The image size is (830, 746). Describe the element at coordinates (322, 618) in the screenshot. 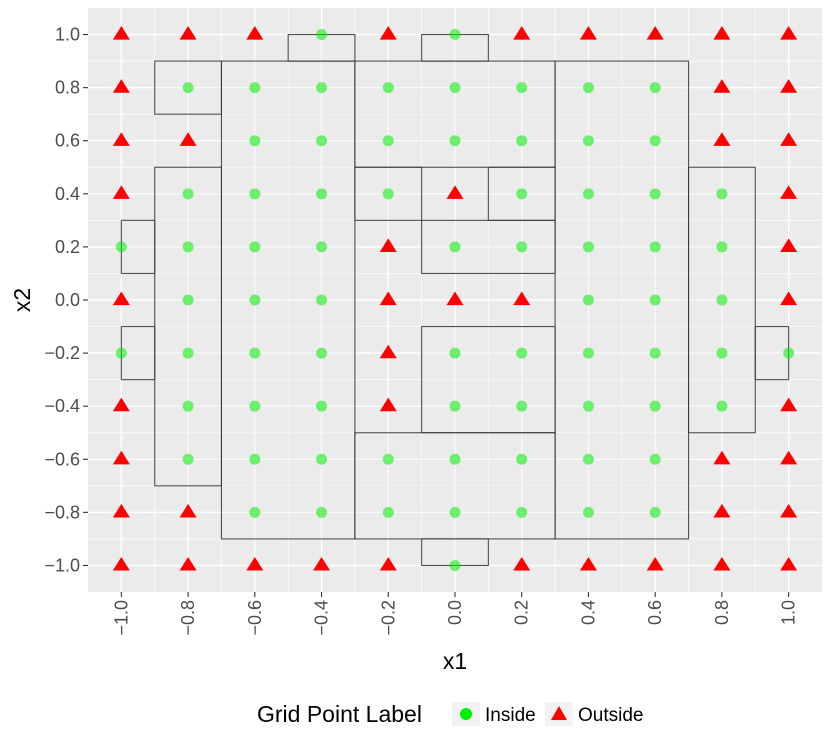

I see `x-tick-label: −0.4` at that location.